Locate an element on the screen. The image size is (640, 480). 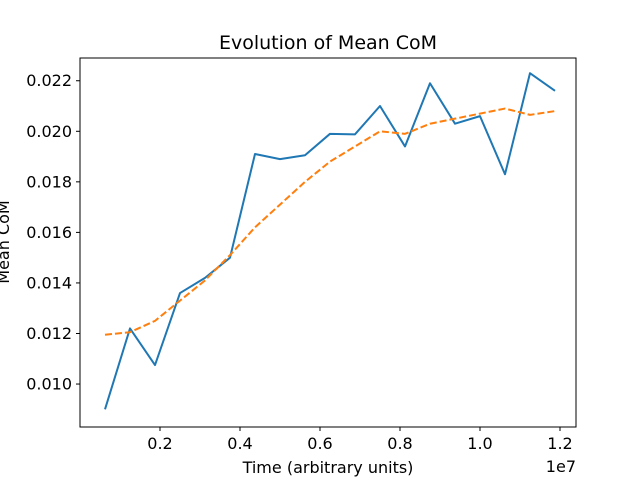
y-tick-label: 0.012 is located at coordinates (49, 333).